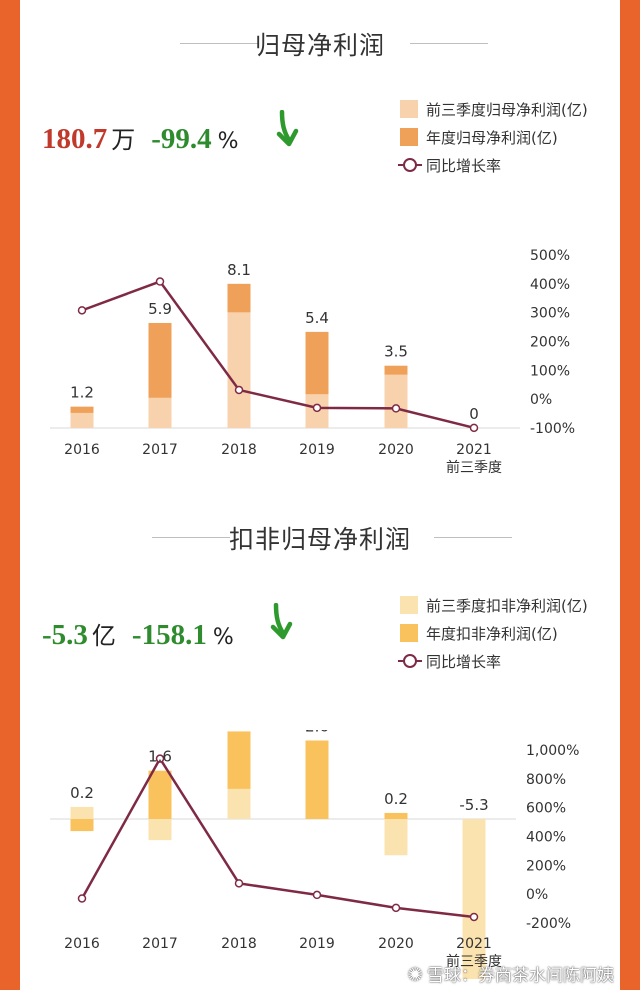 The image size is (640, 990). I want to click on data-label: 3.5, so click(396, 352).